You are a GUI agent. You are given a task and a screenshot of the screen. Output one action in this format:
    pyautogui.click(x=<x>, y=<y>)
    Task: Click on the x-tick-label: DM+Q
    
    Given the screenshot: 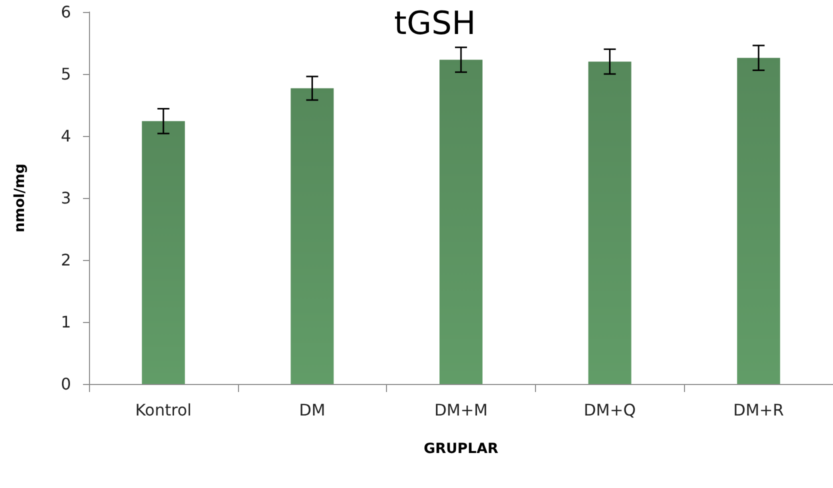 What is the action you would take?
    pyautogui.click(x=610, y=410)
    